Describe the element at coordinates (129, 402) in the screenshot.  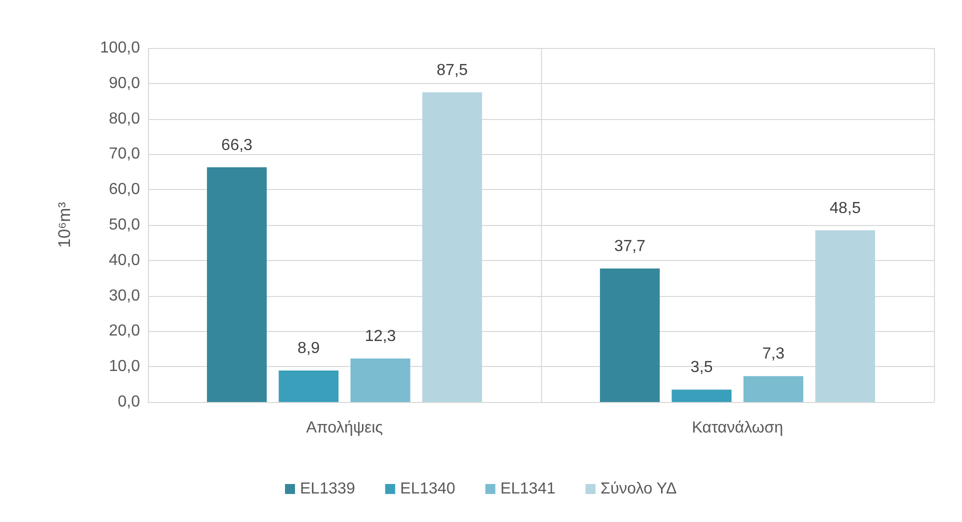
I see `y-tick-label: 0,0` at that location.